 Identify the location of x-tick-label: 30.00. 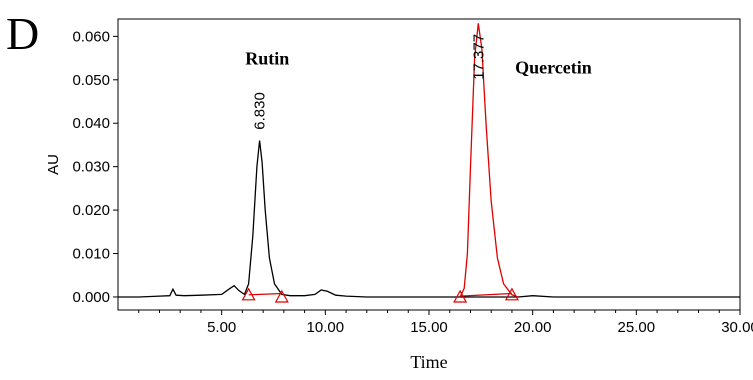
(737, 327).